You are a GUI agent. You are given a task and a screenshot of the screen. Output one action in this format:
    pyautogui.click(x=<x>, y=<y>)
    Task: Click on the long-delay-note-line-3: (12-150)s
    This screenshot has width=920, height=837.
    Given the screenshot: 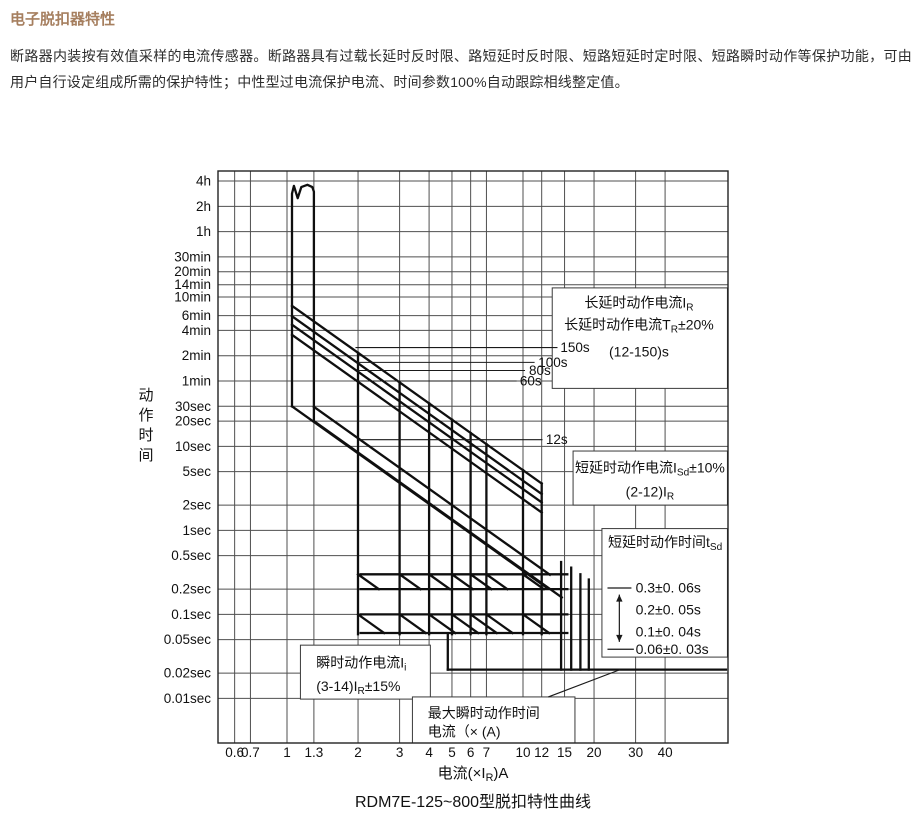 What is the action you would take?
    pyautogui.click(x=639, y=351)
    